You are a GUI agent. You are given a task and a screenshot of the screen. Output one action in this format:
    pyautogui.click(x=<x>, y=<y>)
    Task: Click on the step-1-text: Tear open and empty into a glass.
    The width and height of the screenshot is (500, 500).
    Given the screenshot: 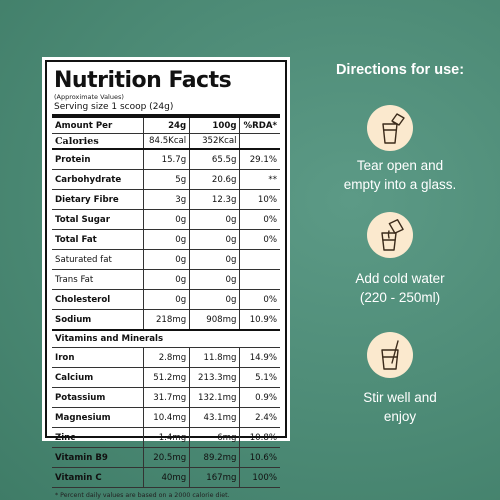 What is the action you would take?
    pyautogui.click(x=400, y=175)
    